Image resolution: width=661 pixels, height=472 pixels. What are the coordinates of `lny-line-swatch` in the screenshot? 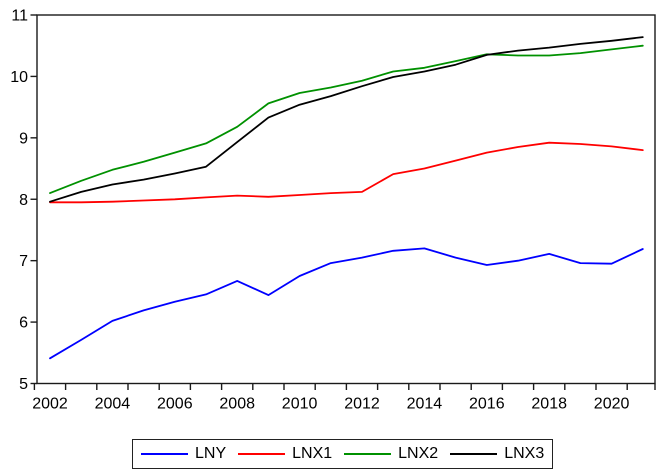 It's located at (164, 454).